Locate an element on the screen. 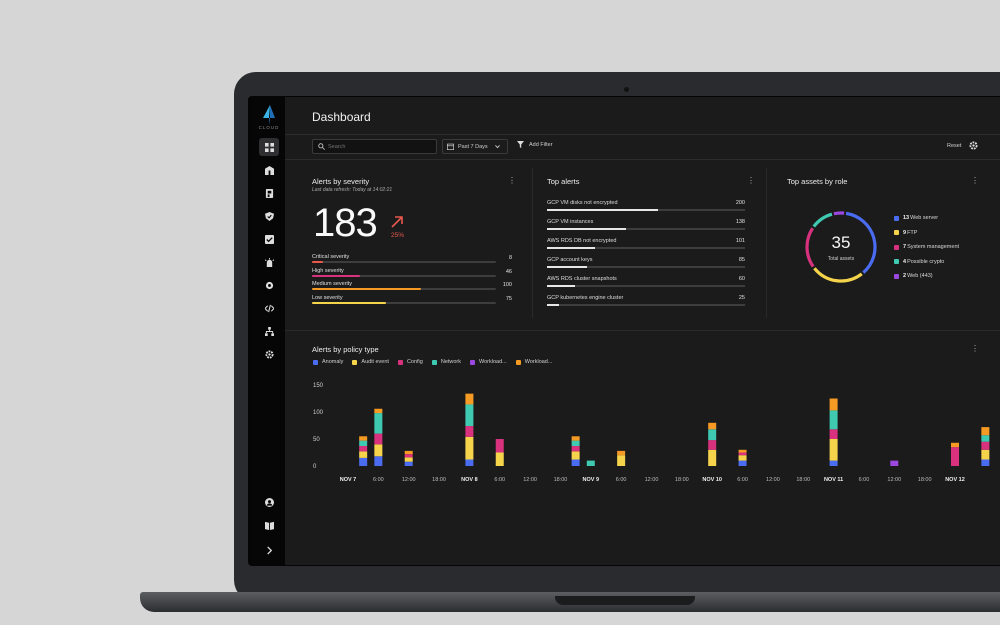  top-alert-row: GCP VM disks not encrypted 200 is located at coordinates (646, 207).